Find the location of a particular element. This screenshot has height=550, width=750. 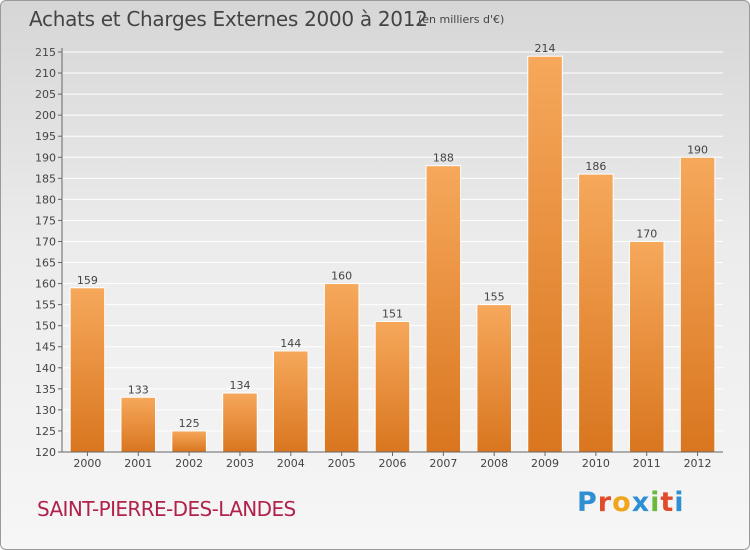

y-tick-label: 185 is located at coordinates (45, 178).